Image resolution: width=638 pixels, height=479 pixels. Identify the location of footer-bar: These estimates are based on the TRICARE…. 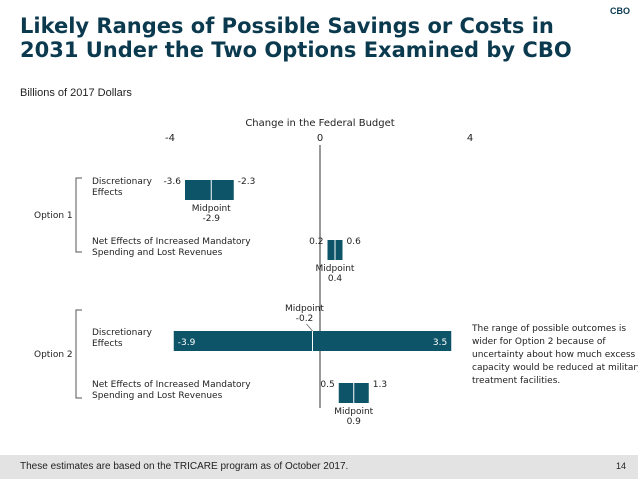
(319, 467).